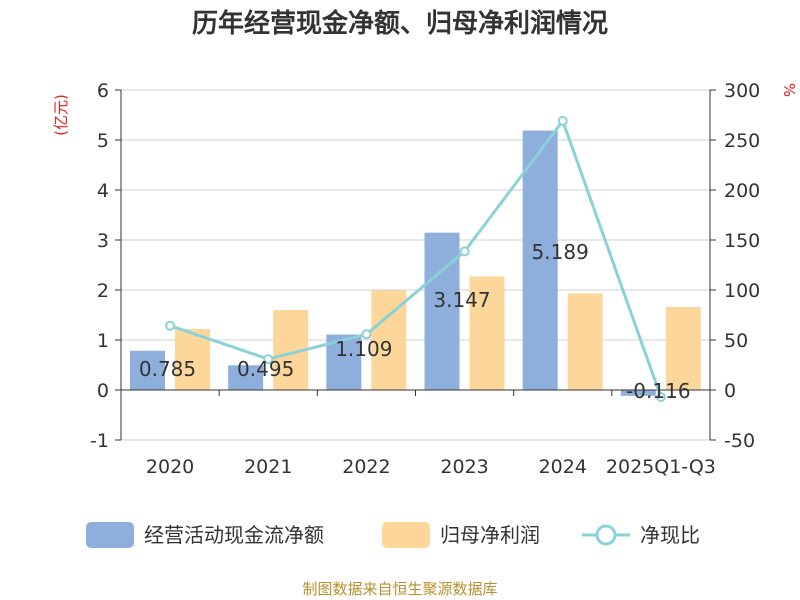 Image resolution: width=800 pixels, height=600 pixels. What do you see at coordinates (658, 391) in the screenshot?
I see `cashflow-data-label: -0.116` at bounding box center [658, 391].